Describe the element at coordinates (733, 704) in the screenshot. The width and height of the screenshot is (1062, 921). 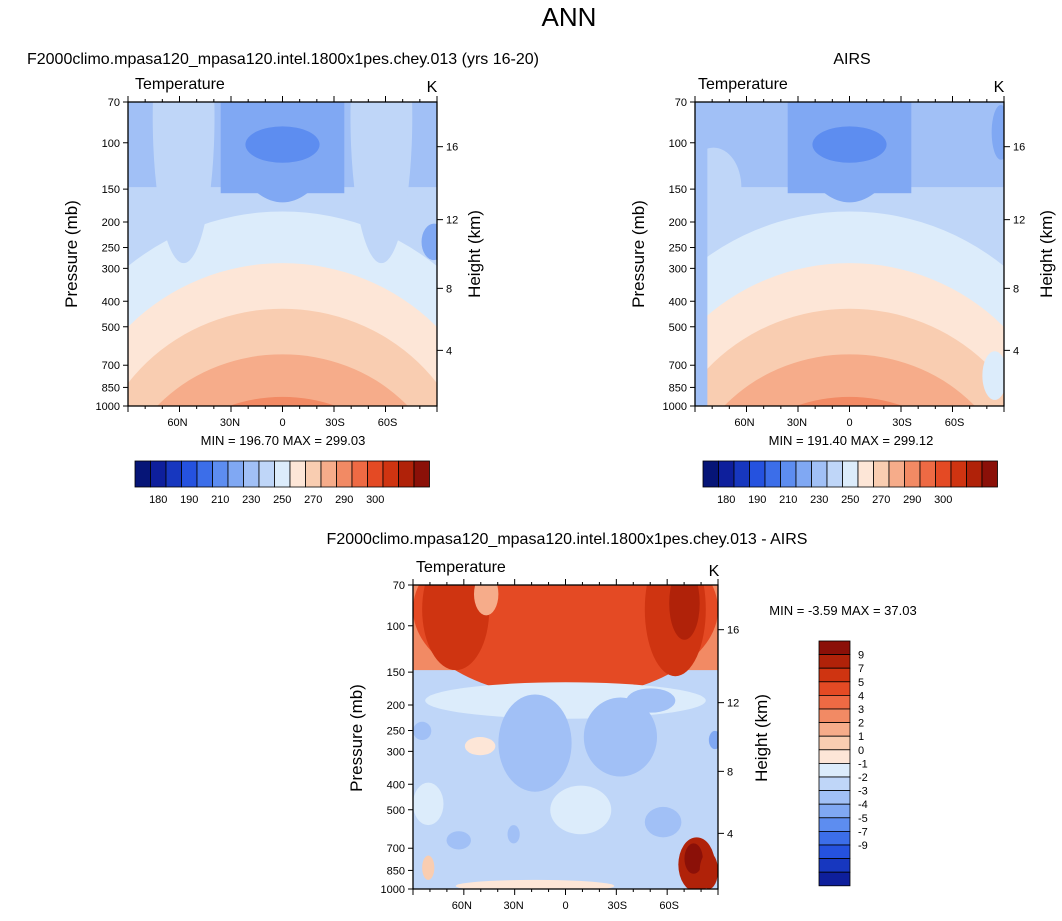
I see `height-tick-label: 12` at that location.